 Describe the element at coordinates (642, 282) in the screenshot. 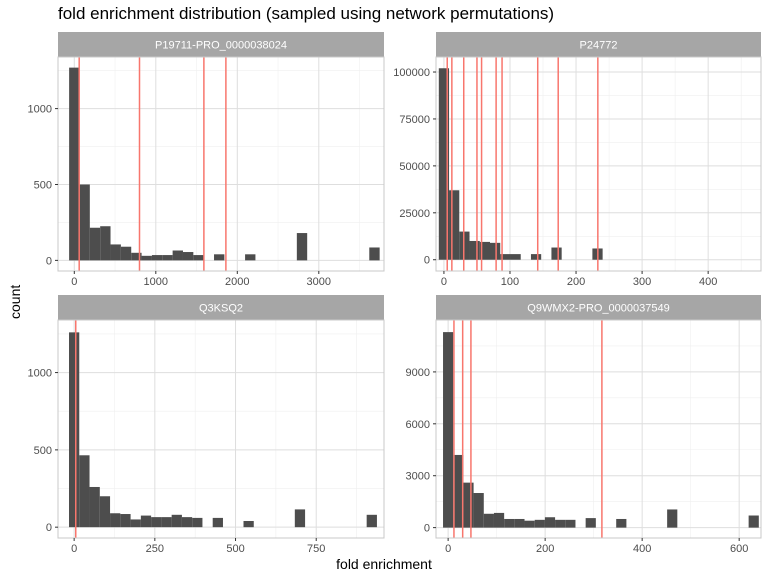

I see `x-tick-label: 300` at that location.